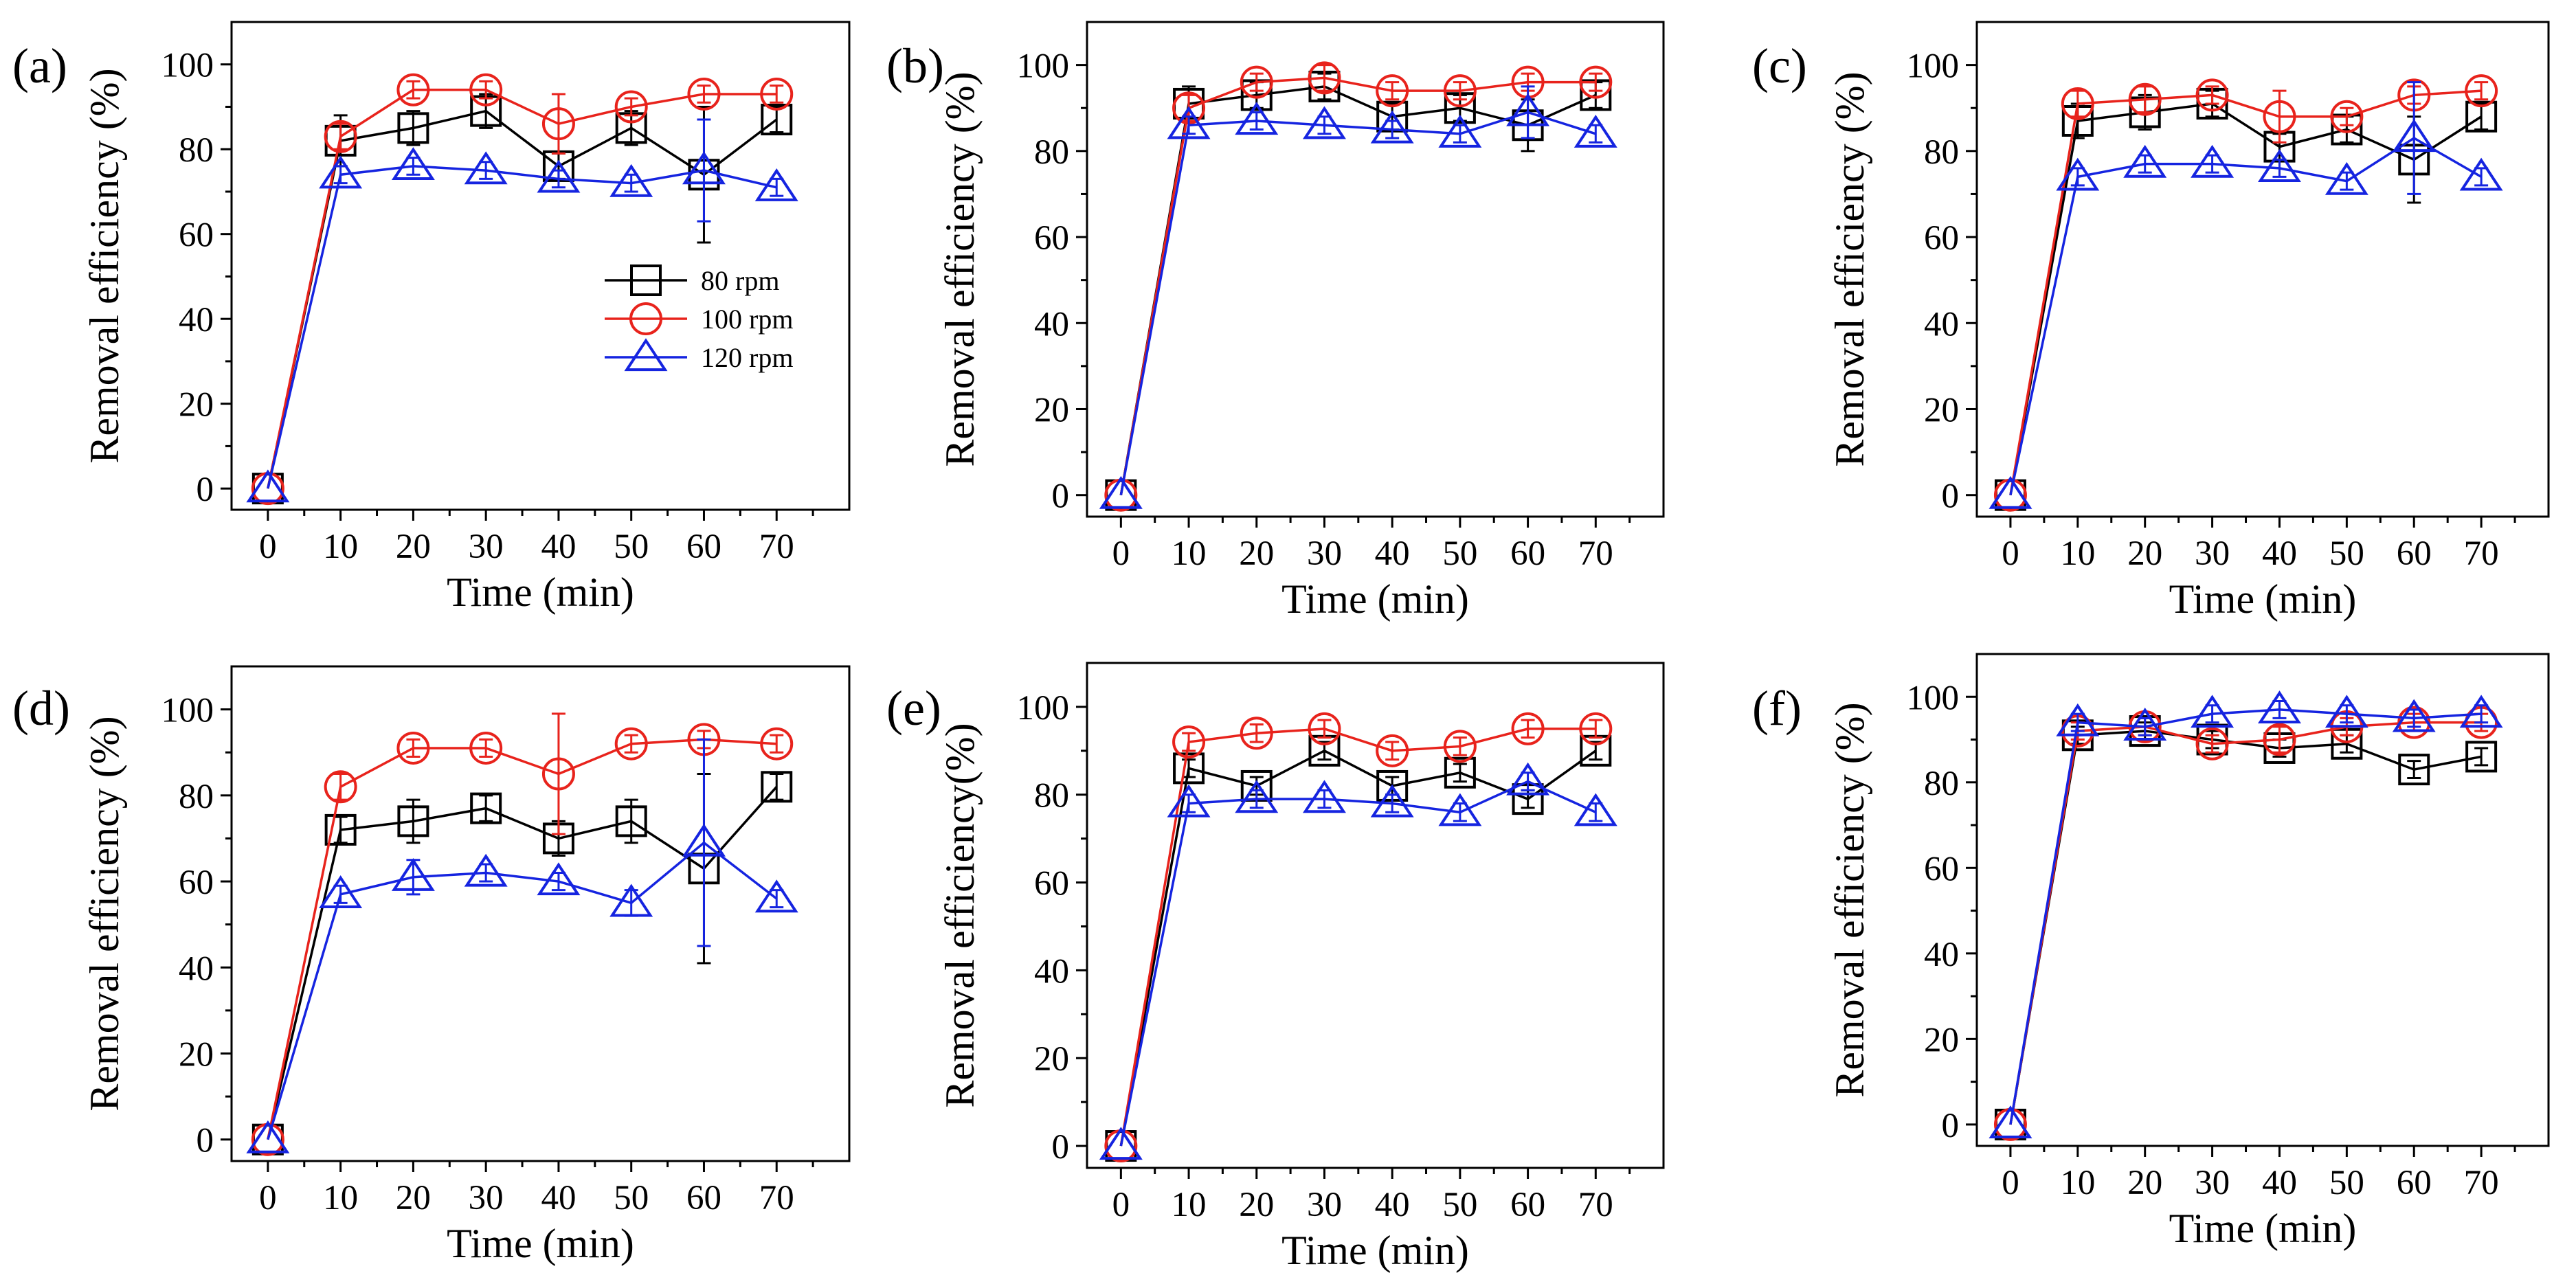  Describe the element at coordinates (699, 318) in the screenshot. I see `legend: 80 rpm 100 rpm 120 rpm` at that location.